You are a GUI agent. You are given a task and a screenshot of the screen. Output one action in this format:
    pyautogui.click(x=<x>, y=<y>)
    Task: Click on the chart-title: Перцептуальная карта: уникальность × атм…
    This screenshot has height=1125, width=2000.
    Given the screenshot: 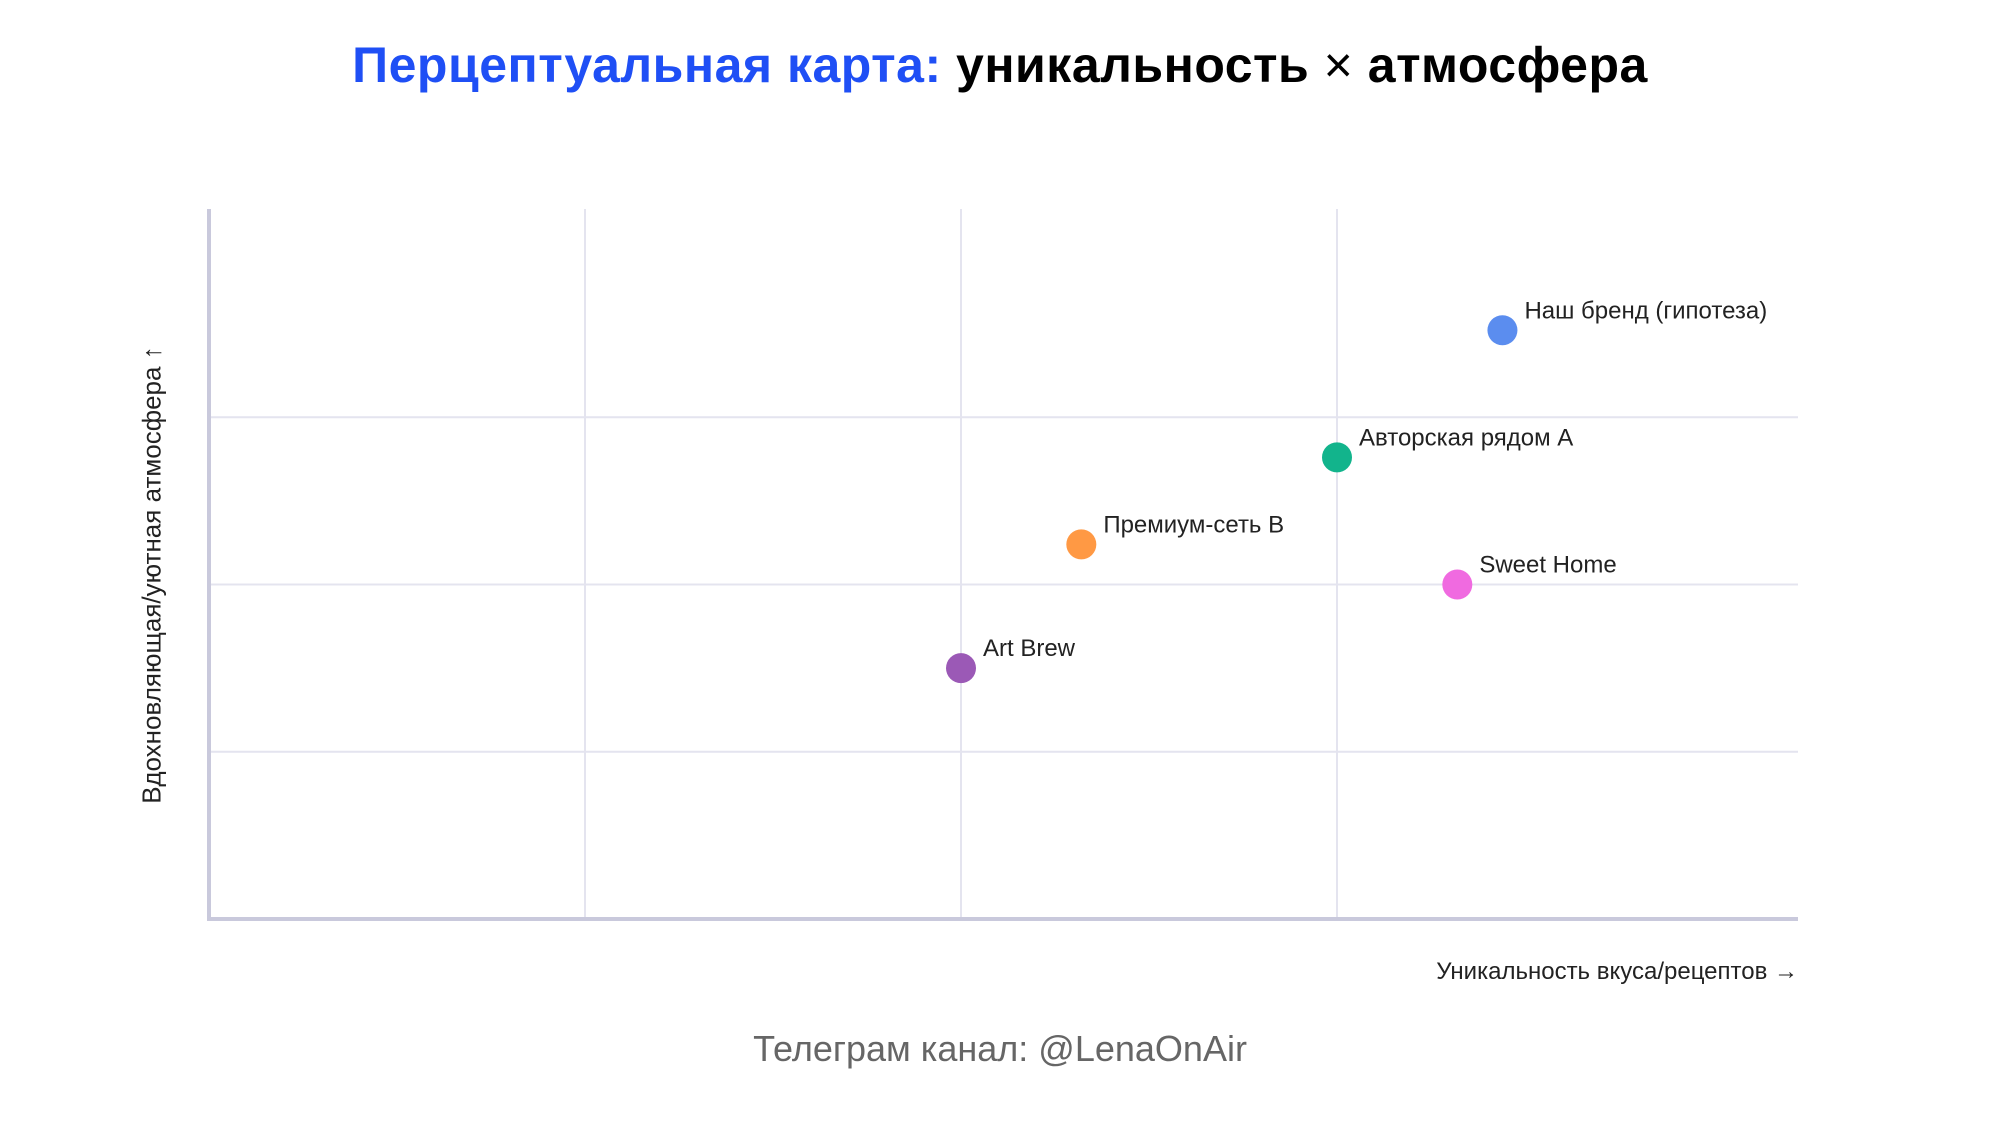 What is the action you would take?
    pyautogui.click(x=1000, y=65)
    